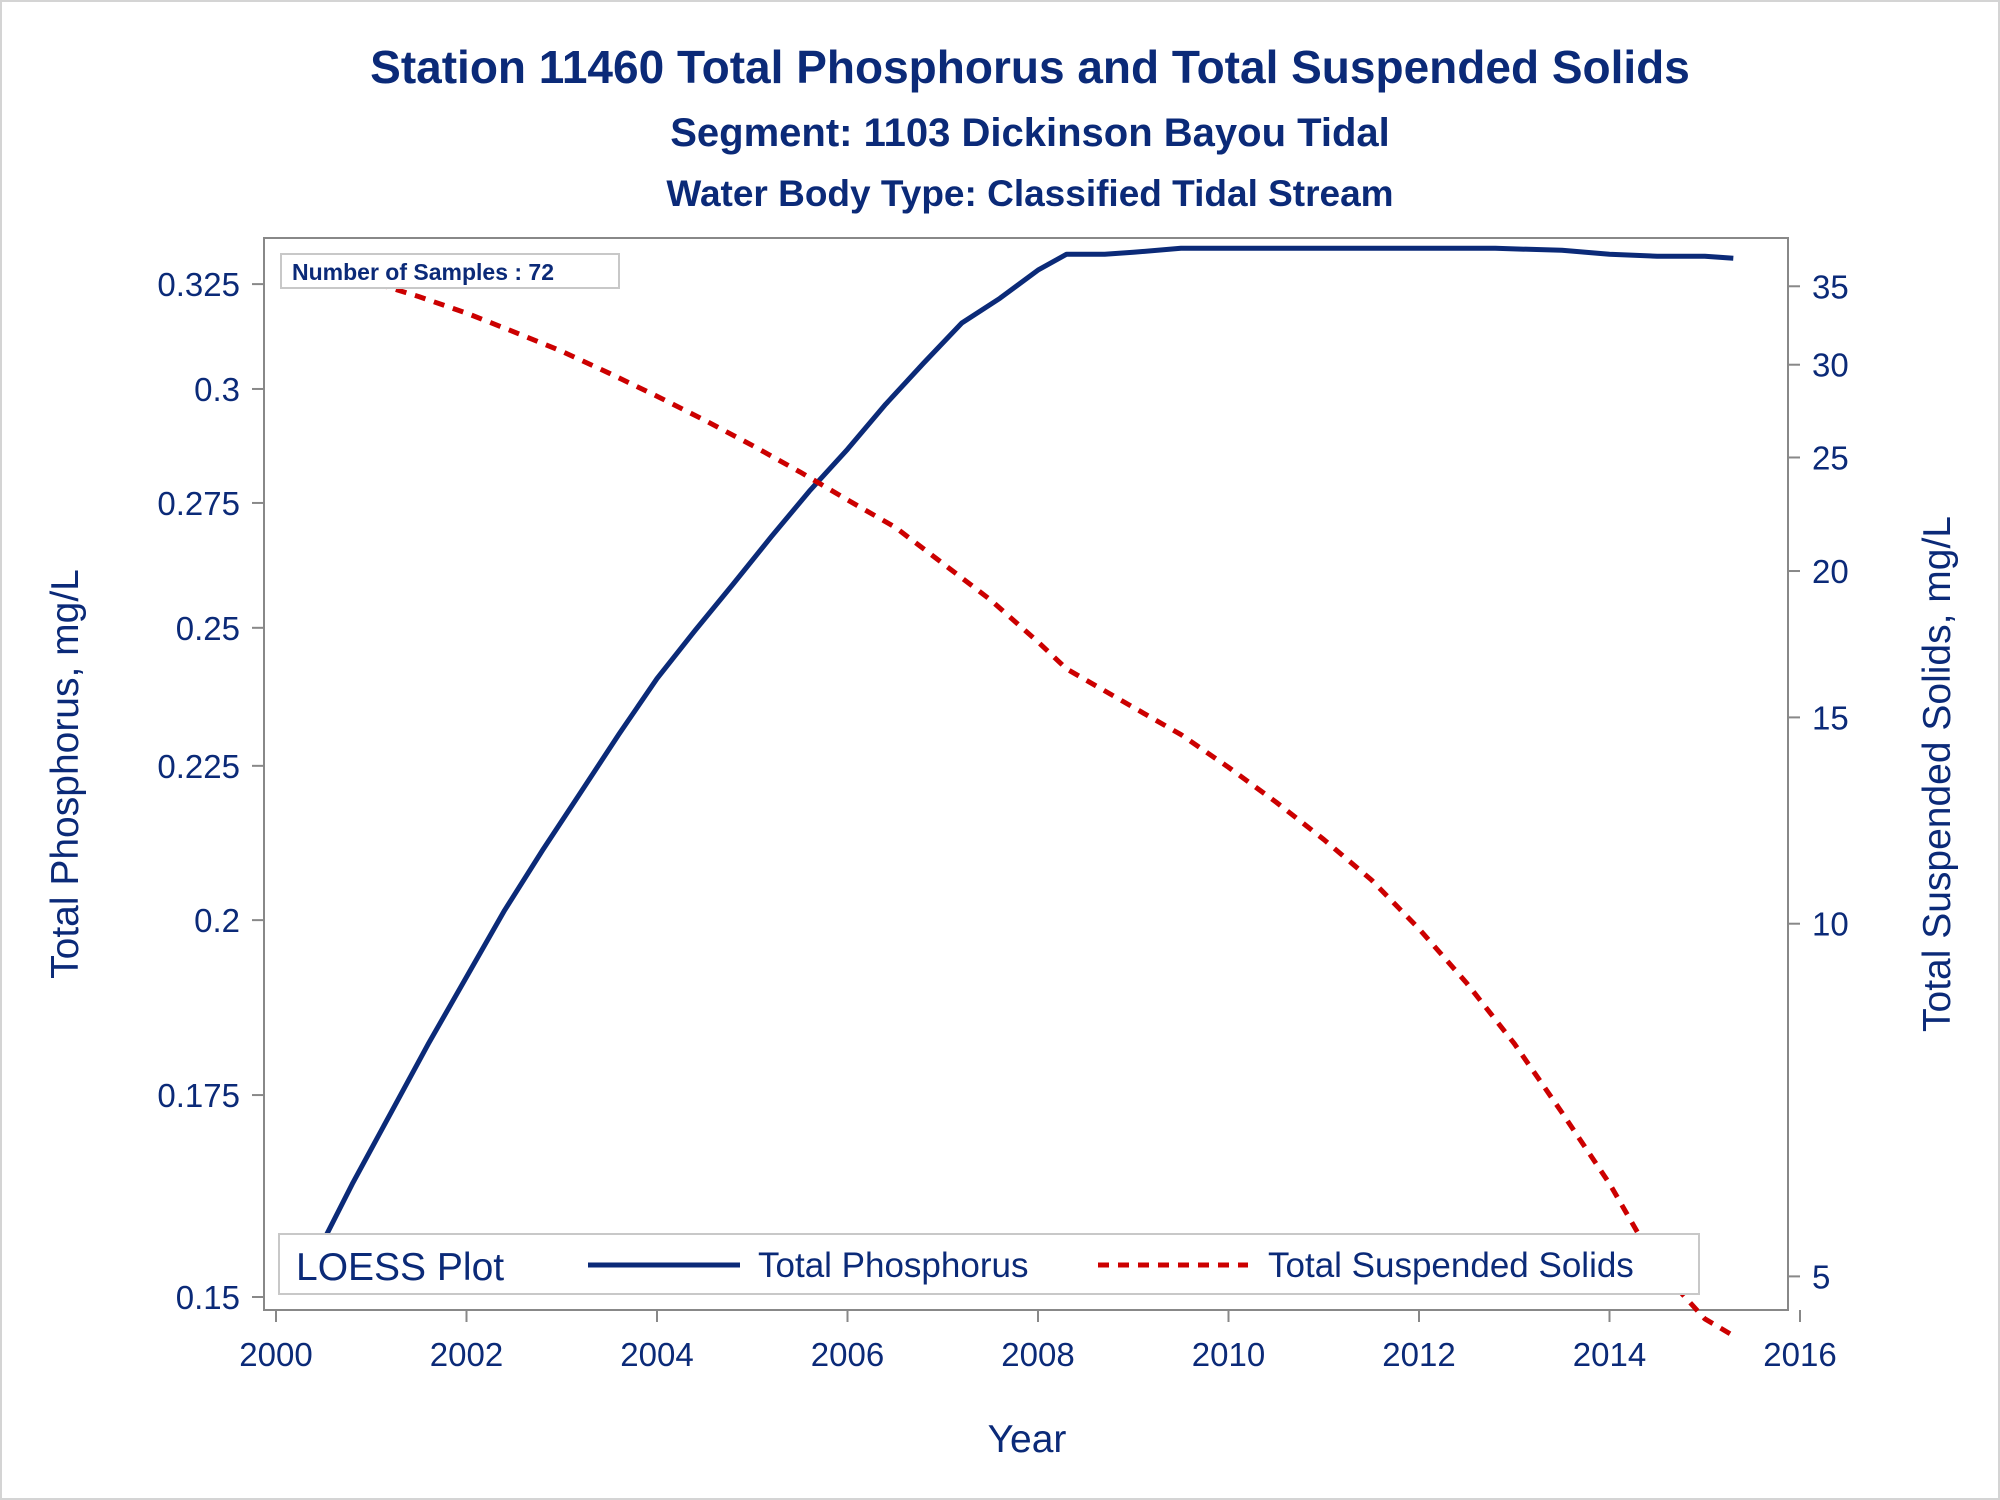 The height and width of the screenshot is (1500, 2000). What do you see at coordinates (198, 284) in the screenshot?
I see `y-left-tick-label: 0.325` at bounding box center [198, 284].